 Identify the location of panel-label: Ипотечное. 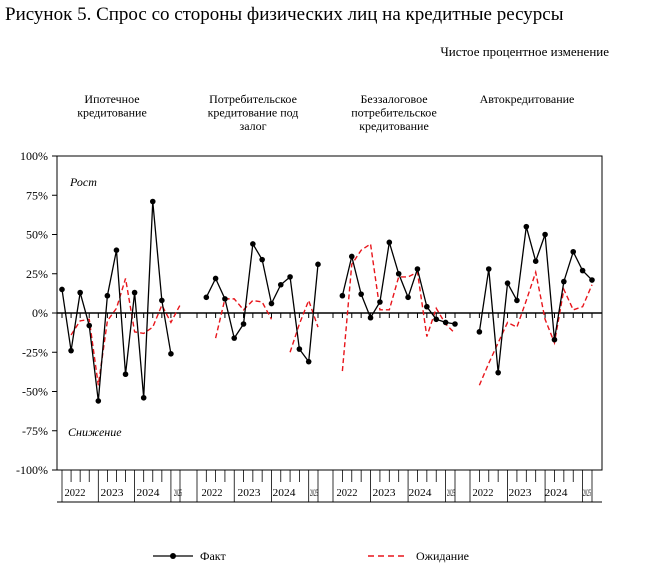
(111, 99).